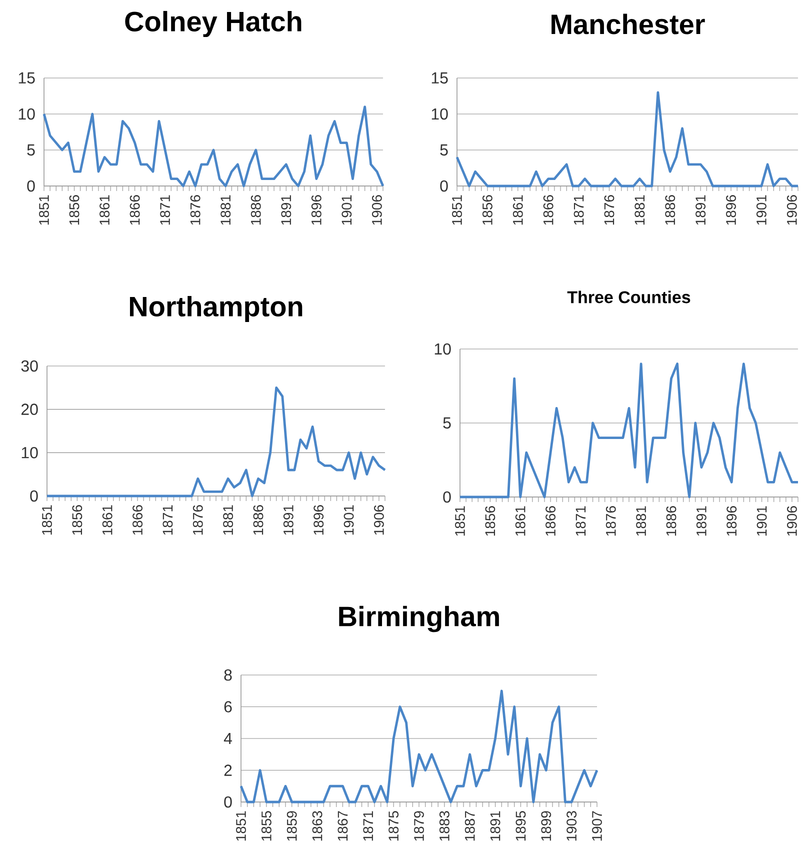 This screenshot has height=867, width=802. Describe the element at coordinates (469, 826) in the screenshot. I see `x-tick-label: 1887` at that location.